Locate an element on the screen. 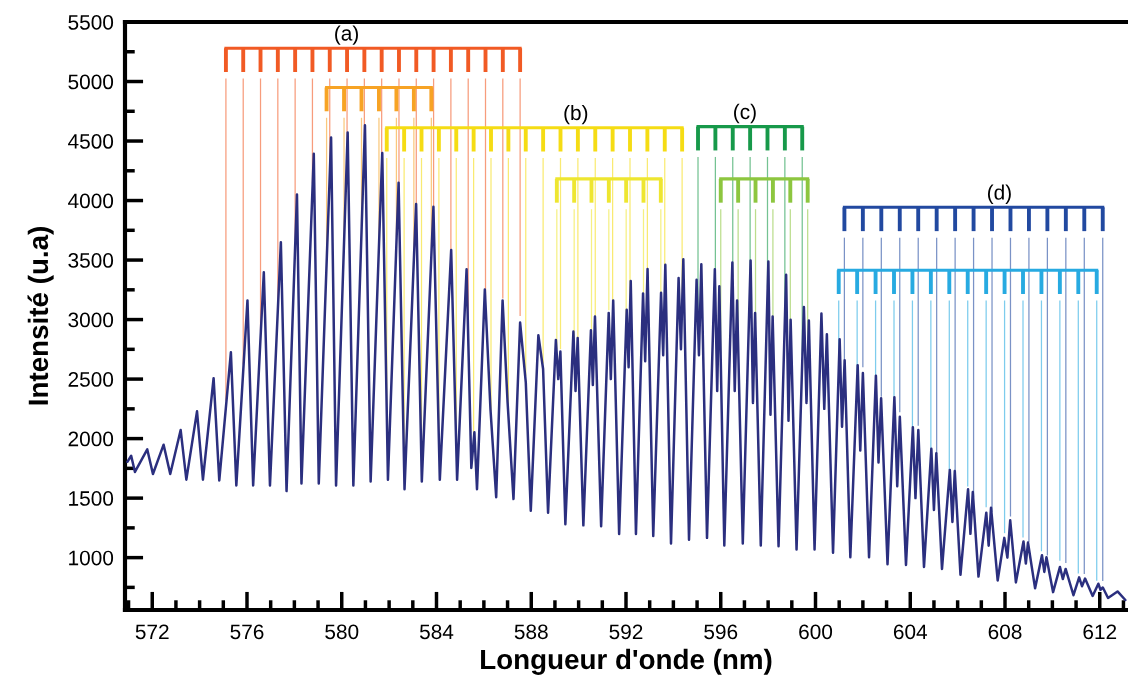 Image resolution: width=1128 pixels, height=685 pixels. x-tick-label: 600 is located at coordinates (816, 632).